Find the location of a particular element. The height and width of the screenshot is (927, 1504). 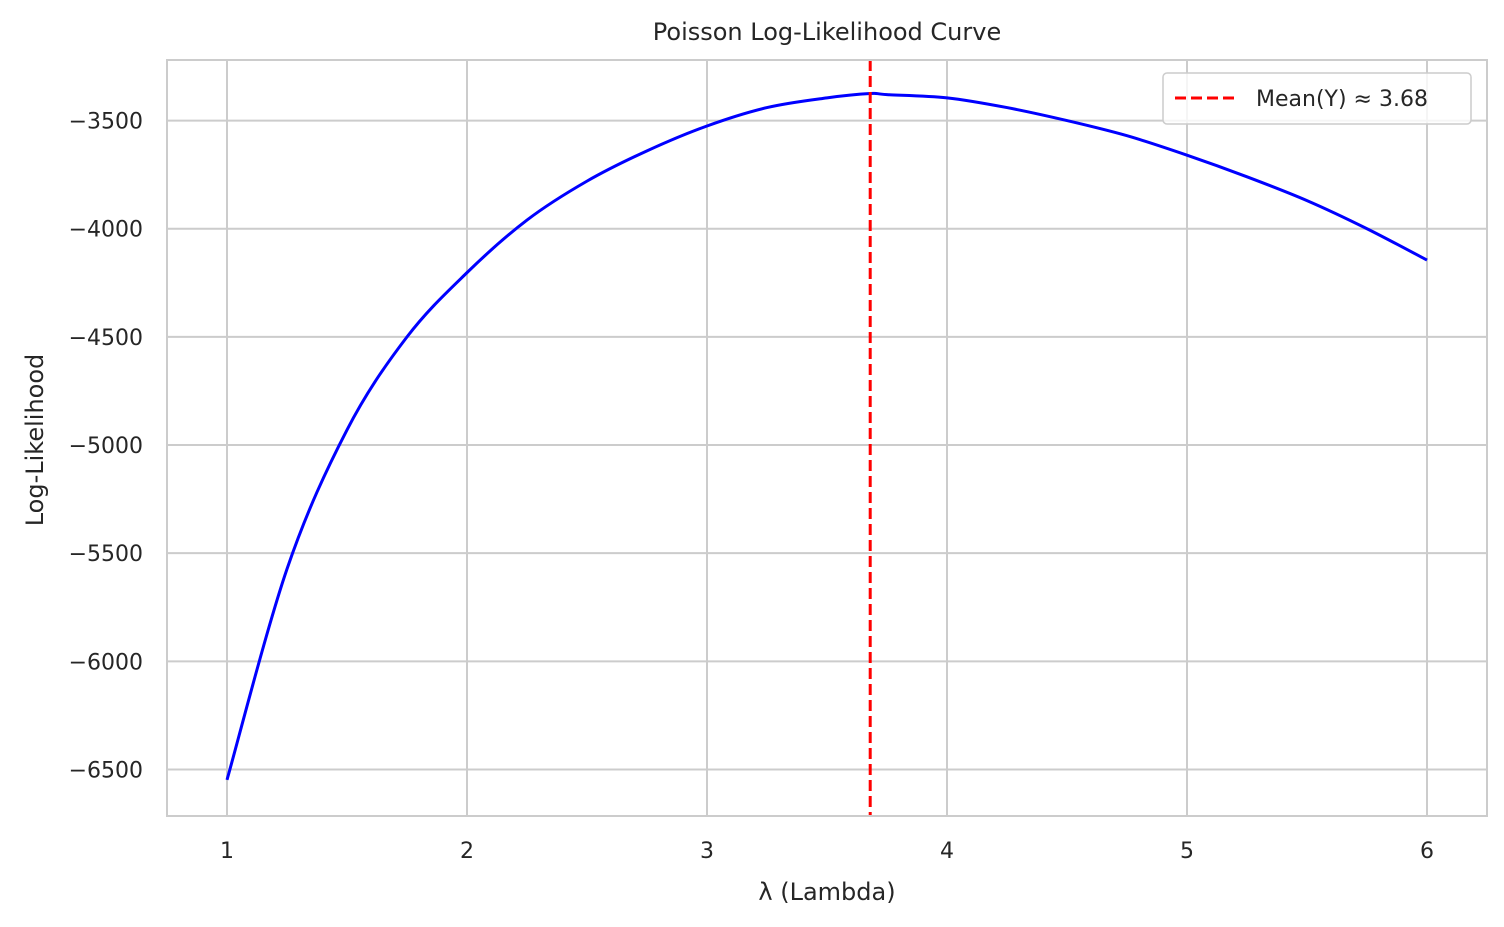

legend-box is located at coordinates (1317, 98).